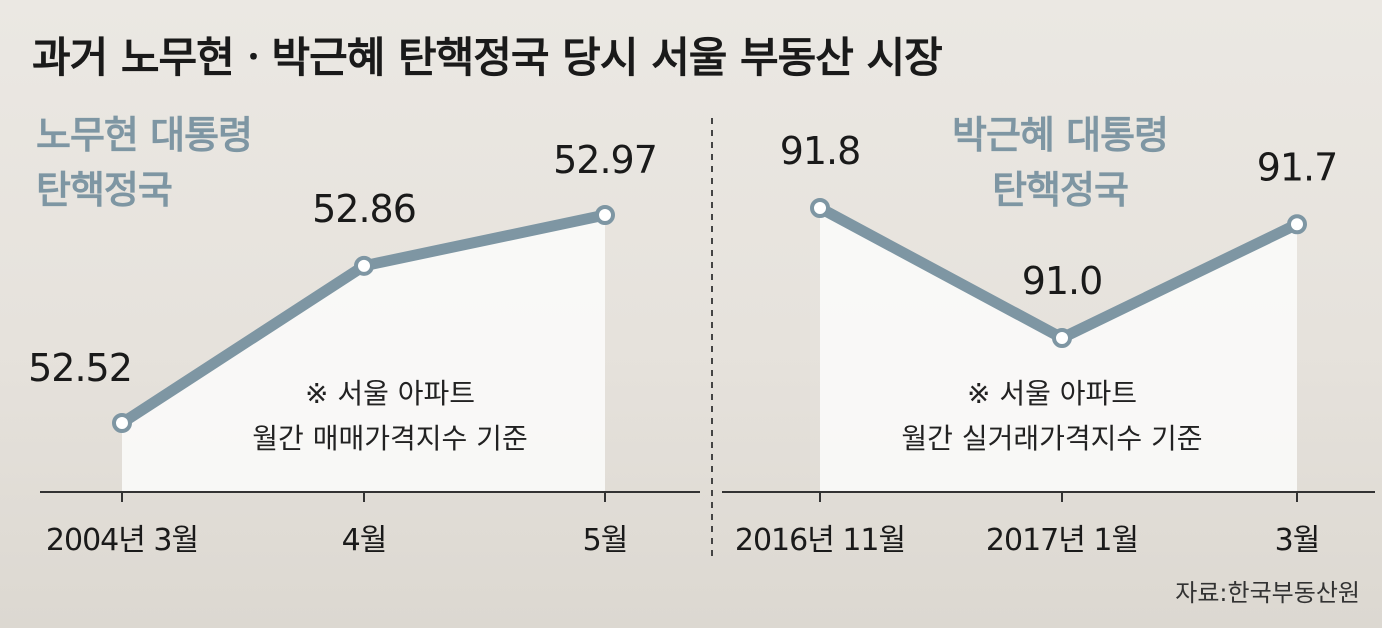 This screenshot has width=1382, height=628. Describe the element at coordinates (389, 438) in the screenshot. I see `note-line: 월간 매매가격지수 기준` at that location.